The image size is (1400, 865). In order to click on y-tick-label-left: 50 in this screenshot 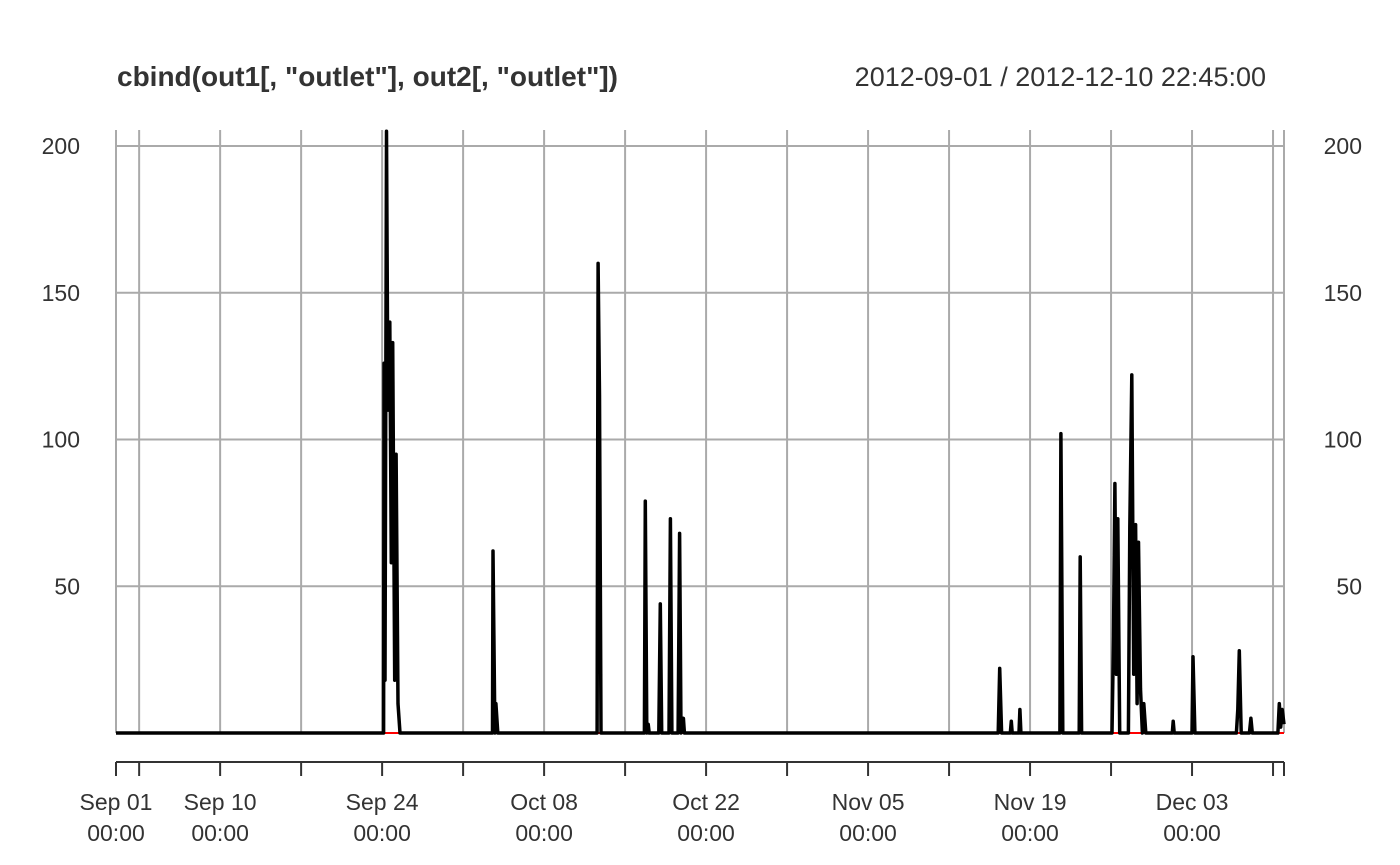, I will do `click(67, 586)`.